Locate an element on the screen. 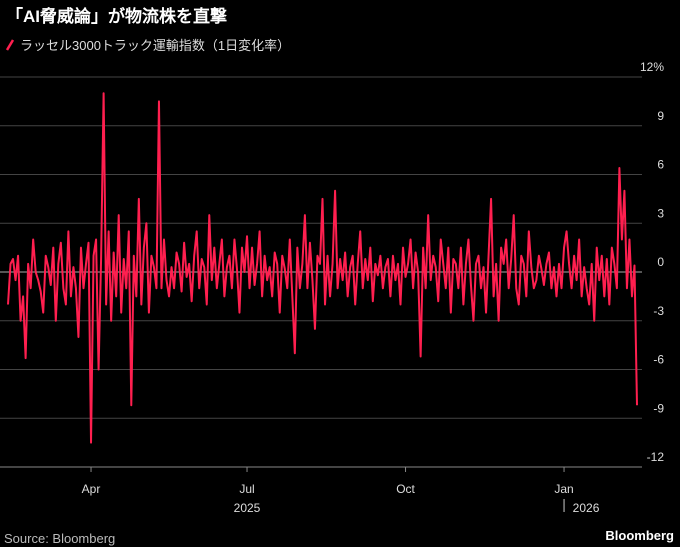 This screenshot has height=547, width=680. brand: Bloomberg is located at coordinates (639, 535).